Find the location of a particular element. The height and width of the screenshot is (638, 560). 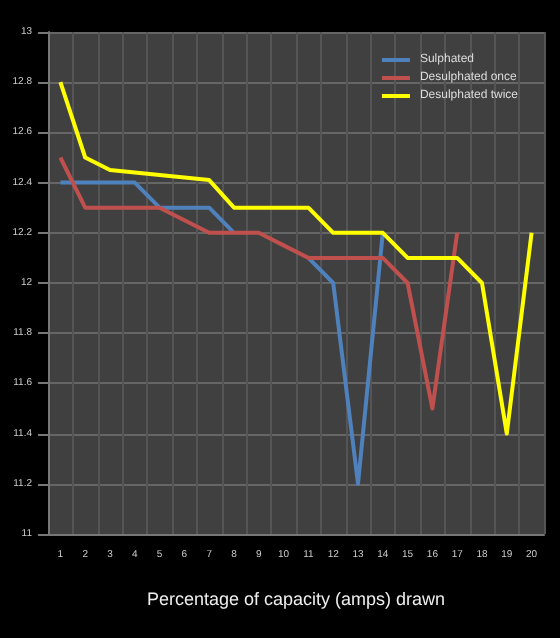

x-axis-title: Percentage of capacity (amps) drawn is located at coordinates (296, 599).